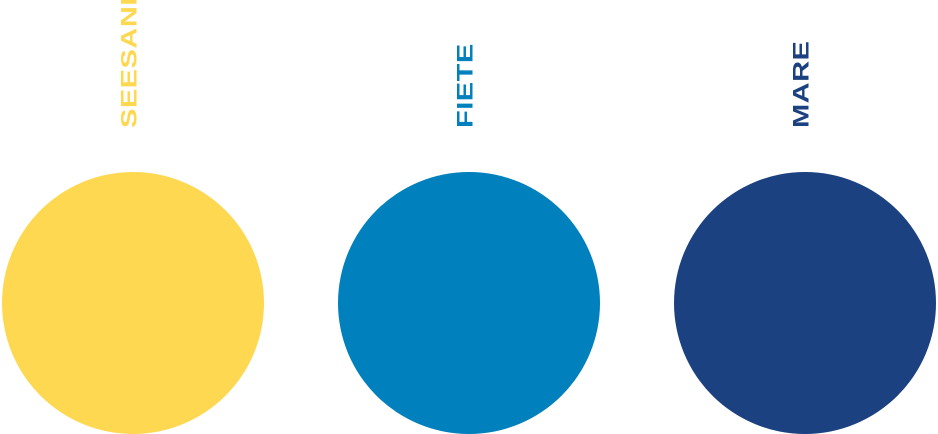  Describe the element at coordinates (130, 64) in the screenshot. I see `swatch-label-seesand: SEESAND` at that location.